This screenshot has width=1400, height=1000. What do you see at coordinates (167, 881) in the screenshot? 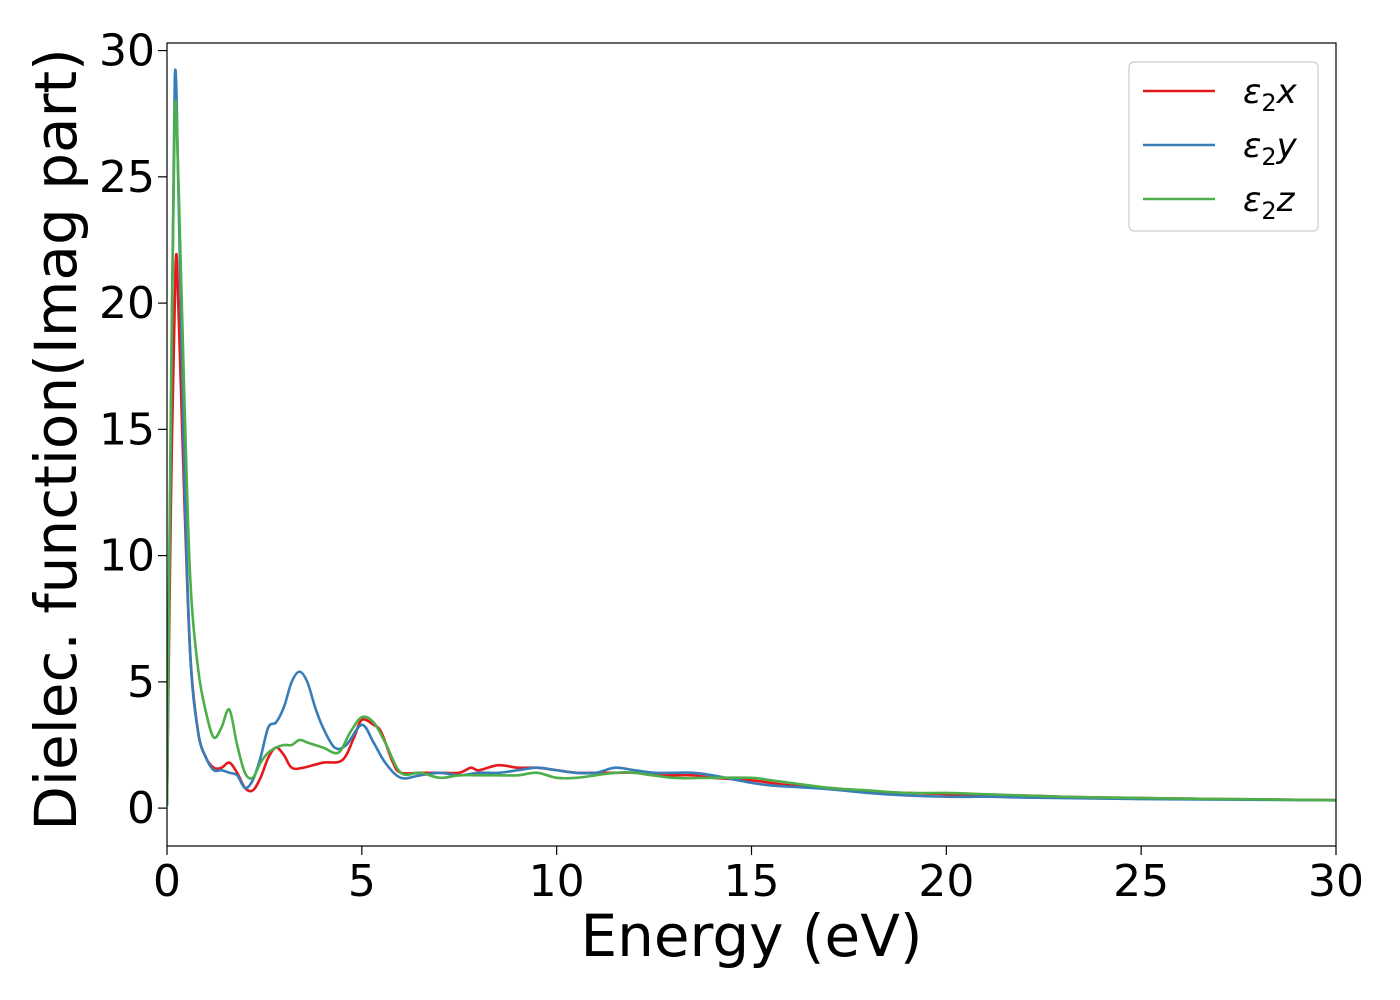
I see `x-tick-label: 0` at bounding box center [167, 881].